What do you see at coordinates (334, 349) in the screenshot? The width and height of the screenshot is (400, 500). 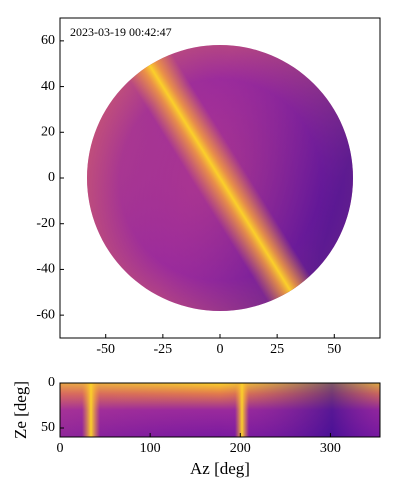 I see `x-tick-label: 50` at bounding box center [334, 349].